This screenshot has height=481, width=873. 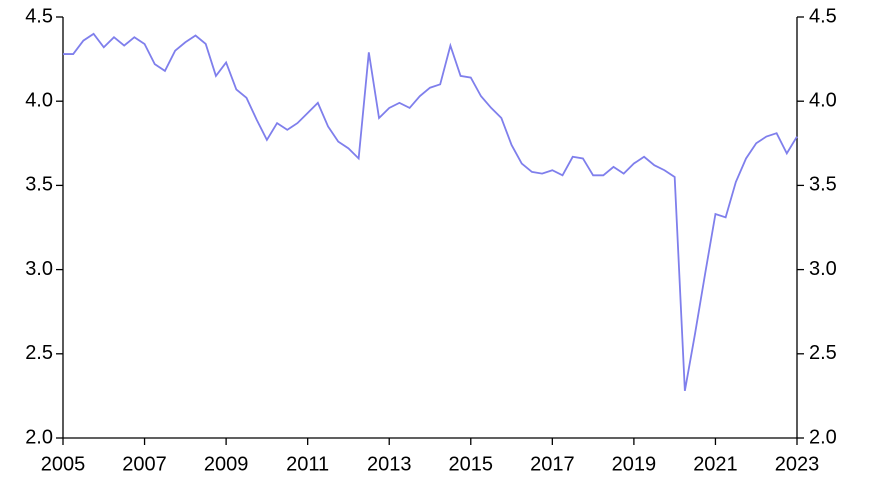 What do you see at coordinates (634, 464) in the screenshot?
I see `x-tick-label: 2019` at bounding box center [634, 464].